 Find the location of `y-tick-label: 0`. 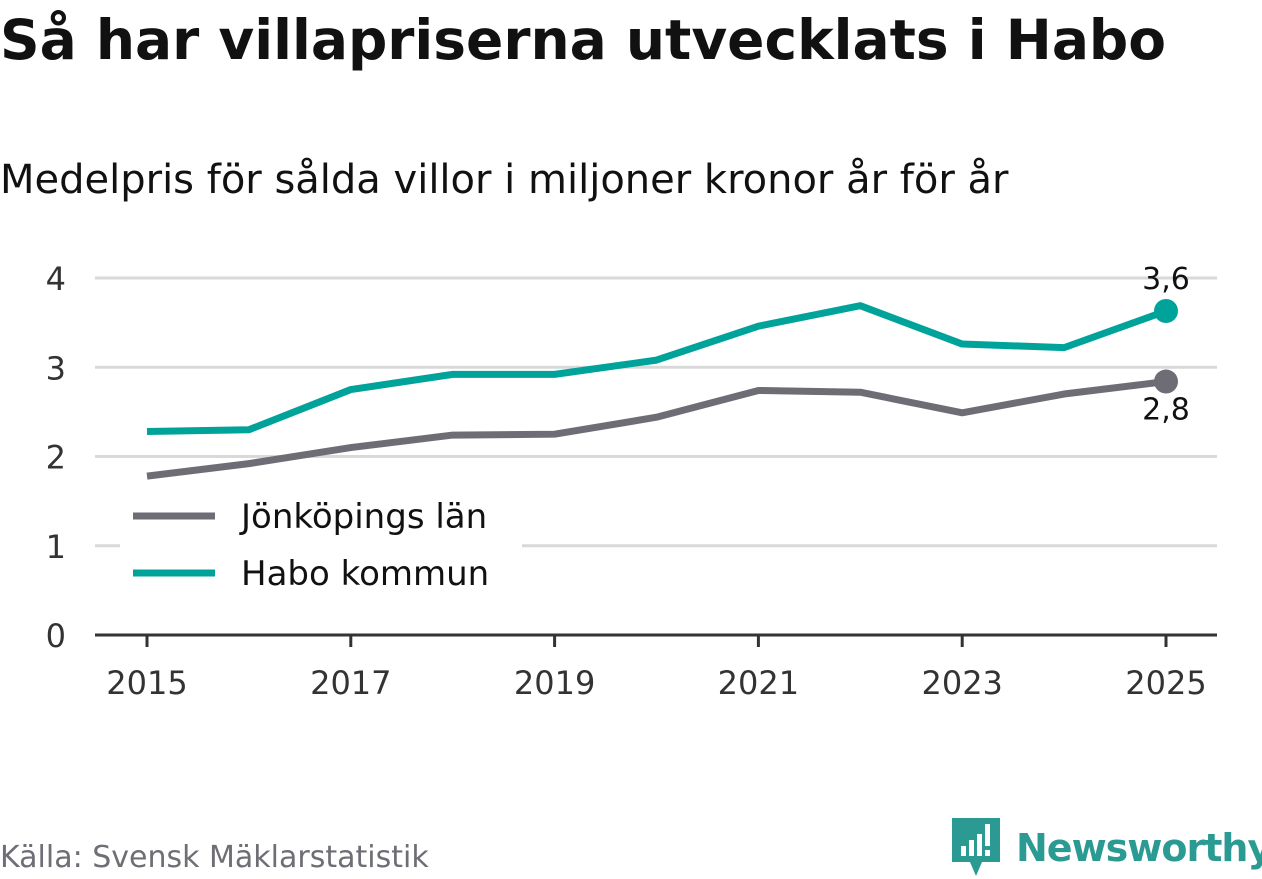

y-tick-label: 0 is located at coordinates (56, 636).